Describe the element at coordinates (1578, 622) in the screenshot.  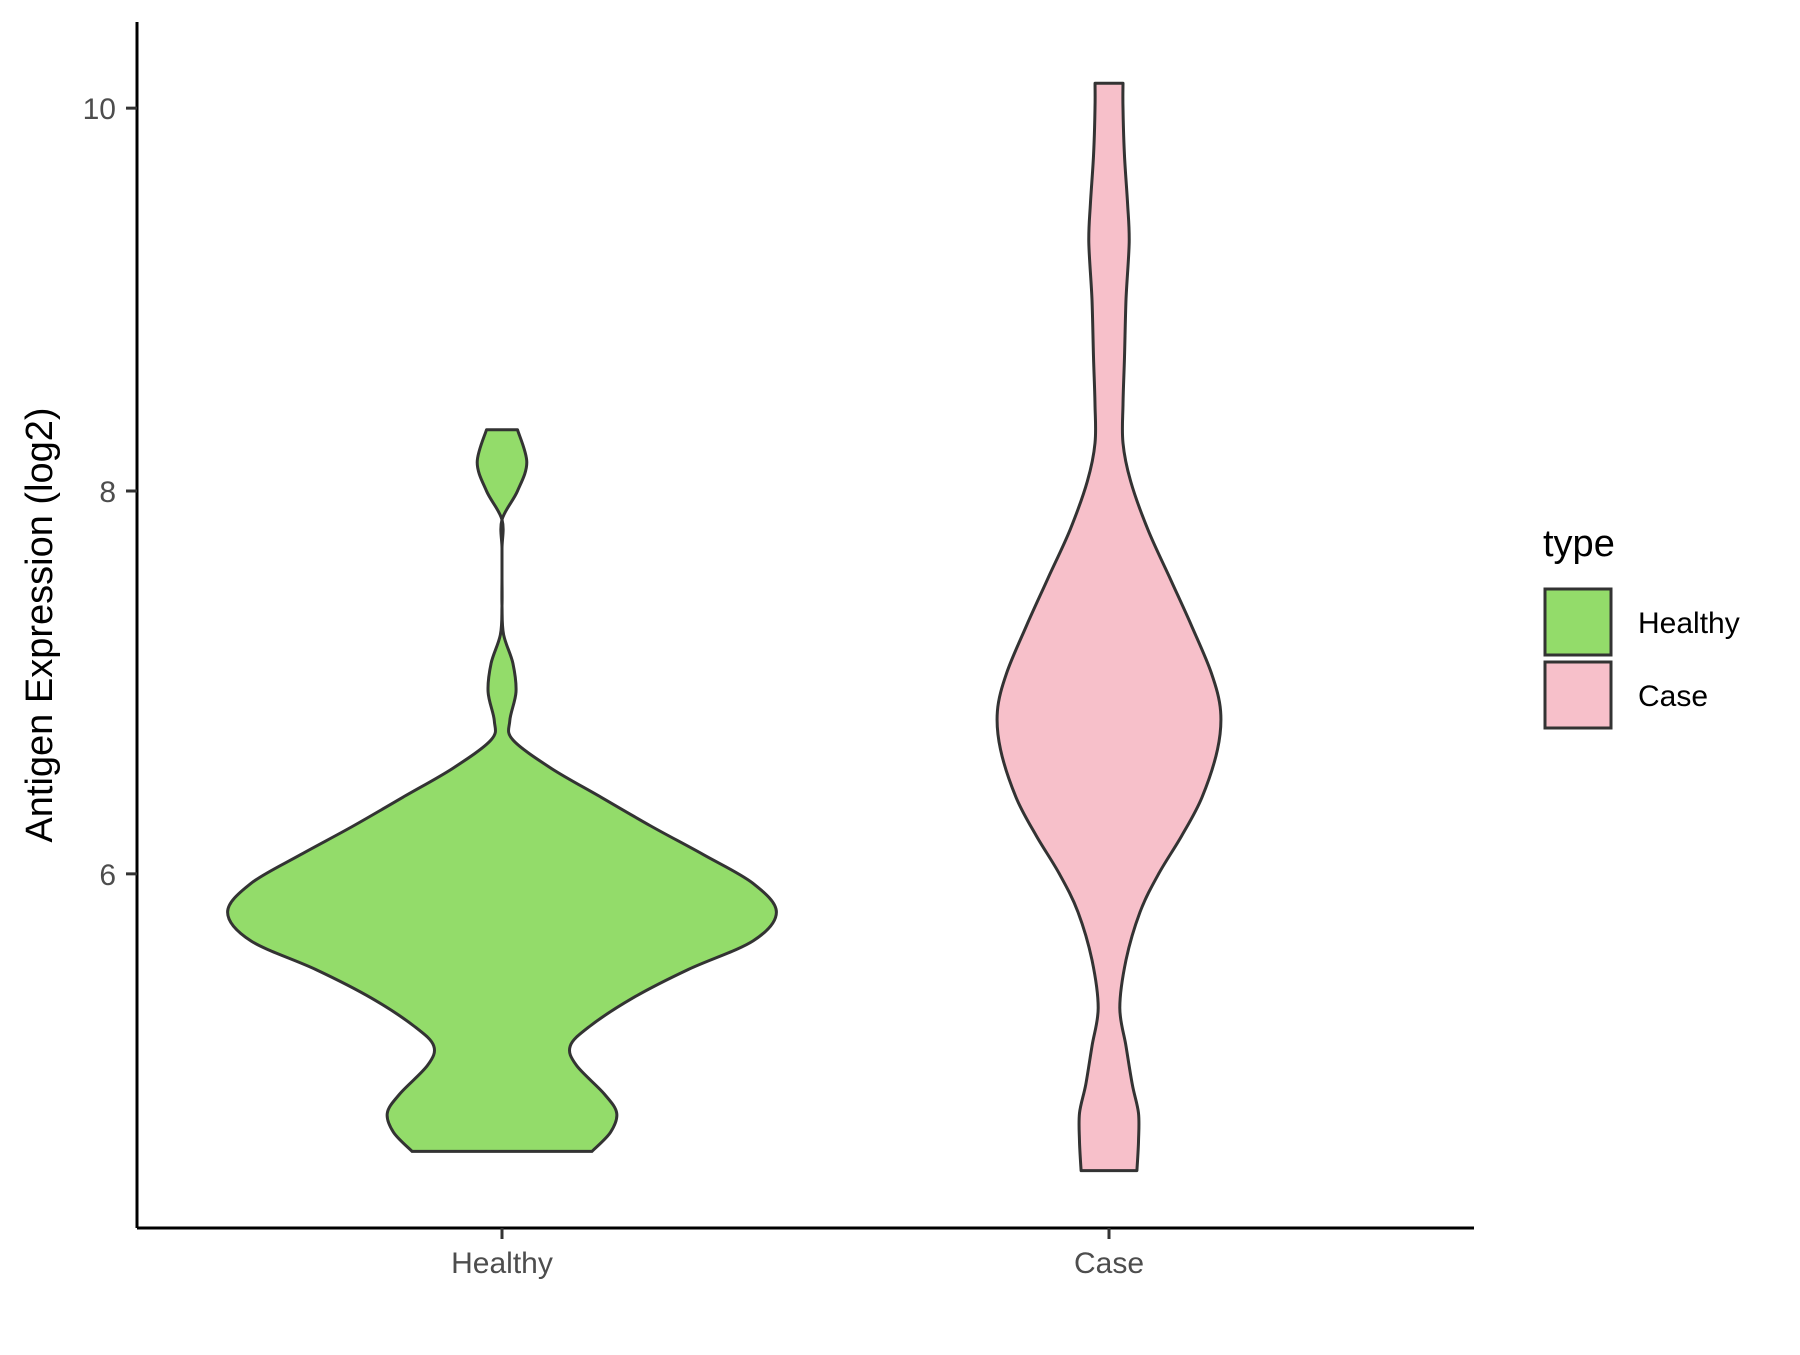
I see `legend-swatch-healthy` at that location.